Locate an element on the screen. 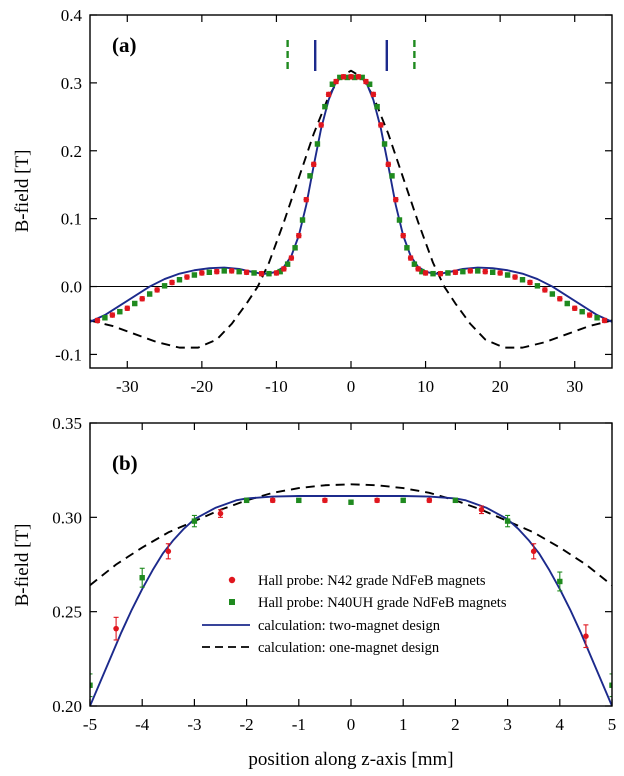 The image size is (624, 776). panel-a-y-tick-label: 0.3 is located at coordinates (71, 83).